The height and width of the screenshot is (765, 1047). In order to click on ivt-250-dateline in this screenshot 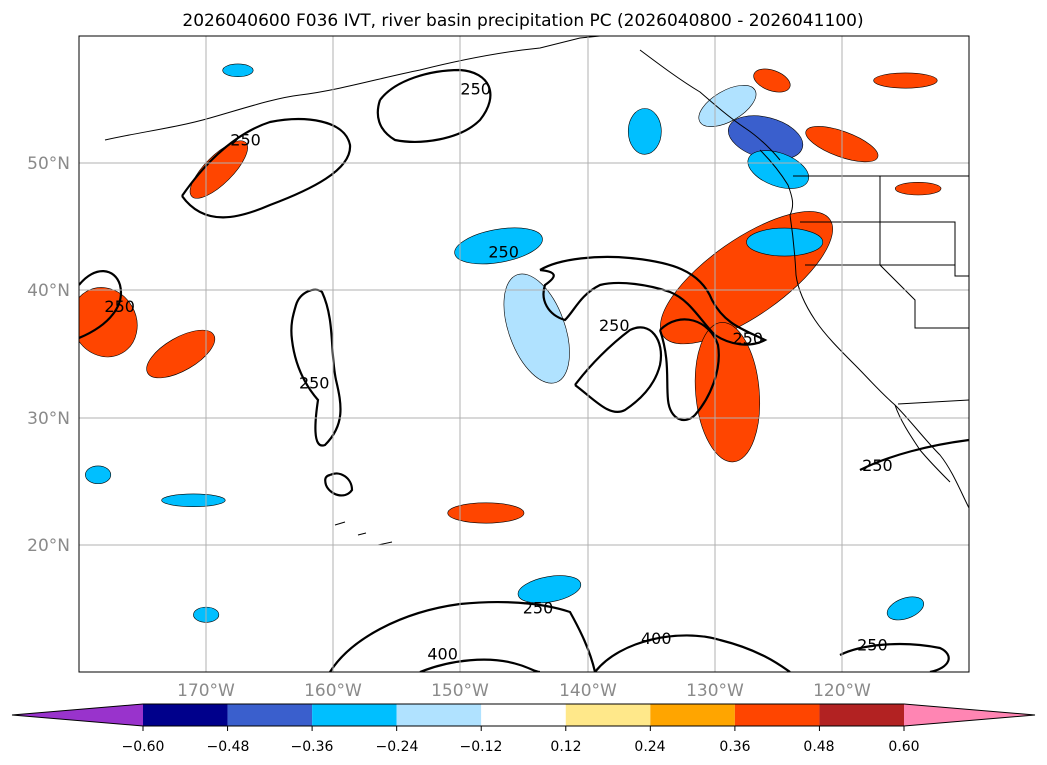, I will do `click(101, 305)`.